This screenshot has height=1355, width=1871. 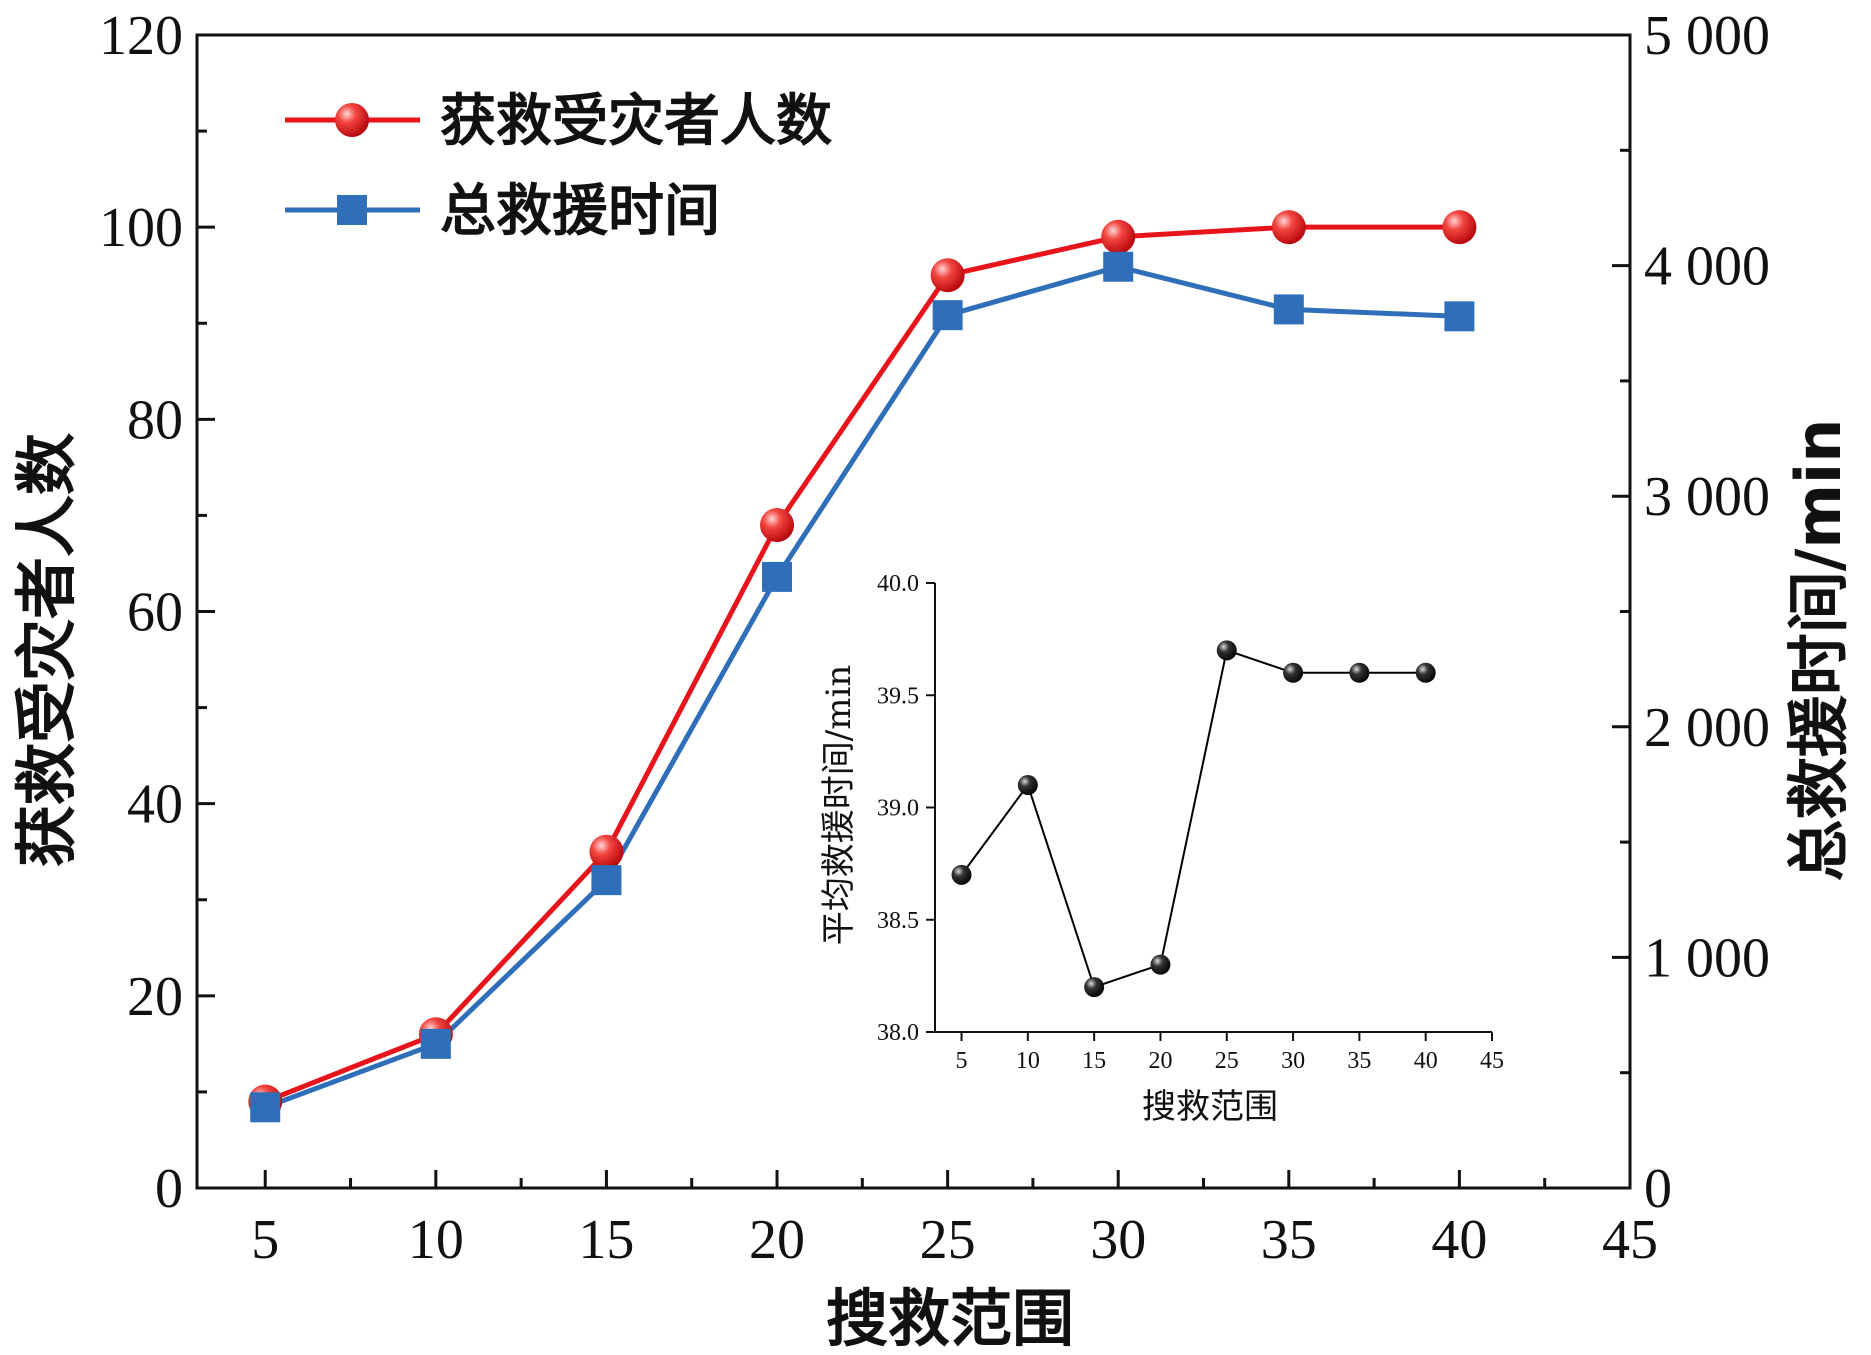 What do you see at coordinates (141, 36) in the screenshot?
I see `left-y-tick-label: 120` at bounding box center [141, 36].